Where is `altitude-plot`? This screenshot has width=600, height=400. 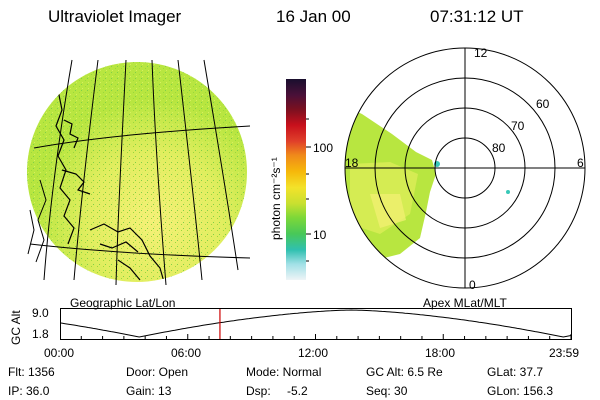 altitude-plot is located at coordinates (316, 324).